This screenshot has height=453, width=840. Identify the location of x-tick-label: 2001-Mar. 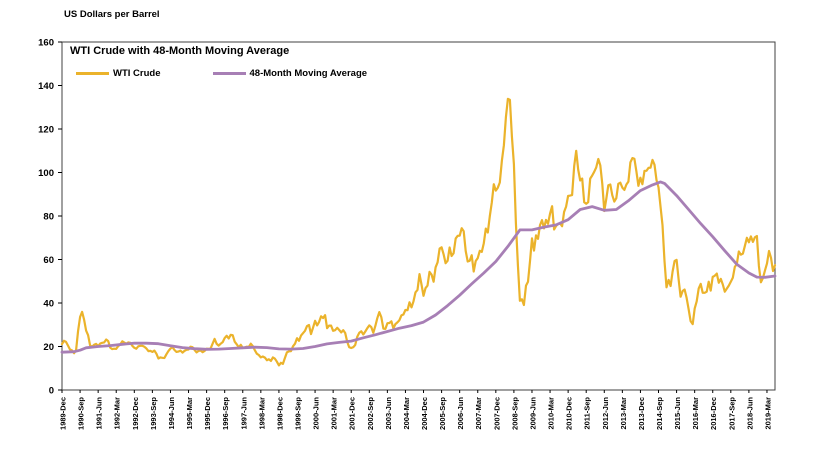
(334, 413).